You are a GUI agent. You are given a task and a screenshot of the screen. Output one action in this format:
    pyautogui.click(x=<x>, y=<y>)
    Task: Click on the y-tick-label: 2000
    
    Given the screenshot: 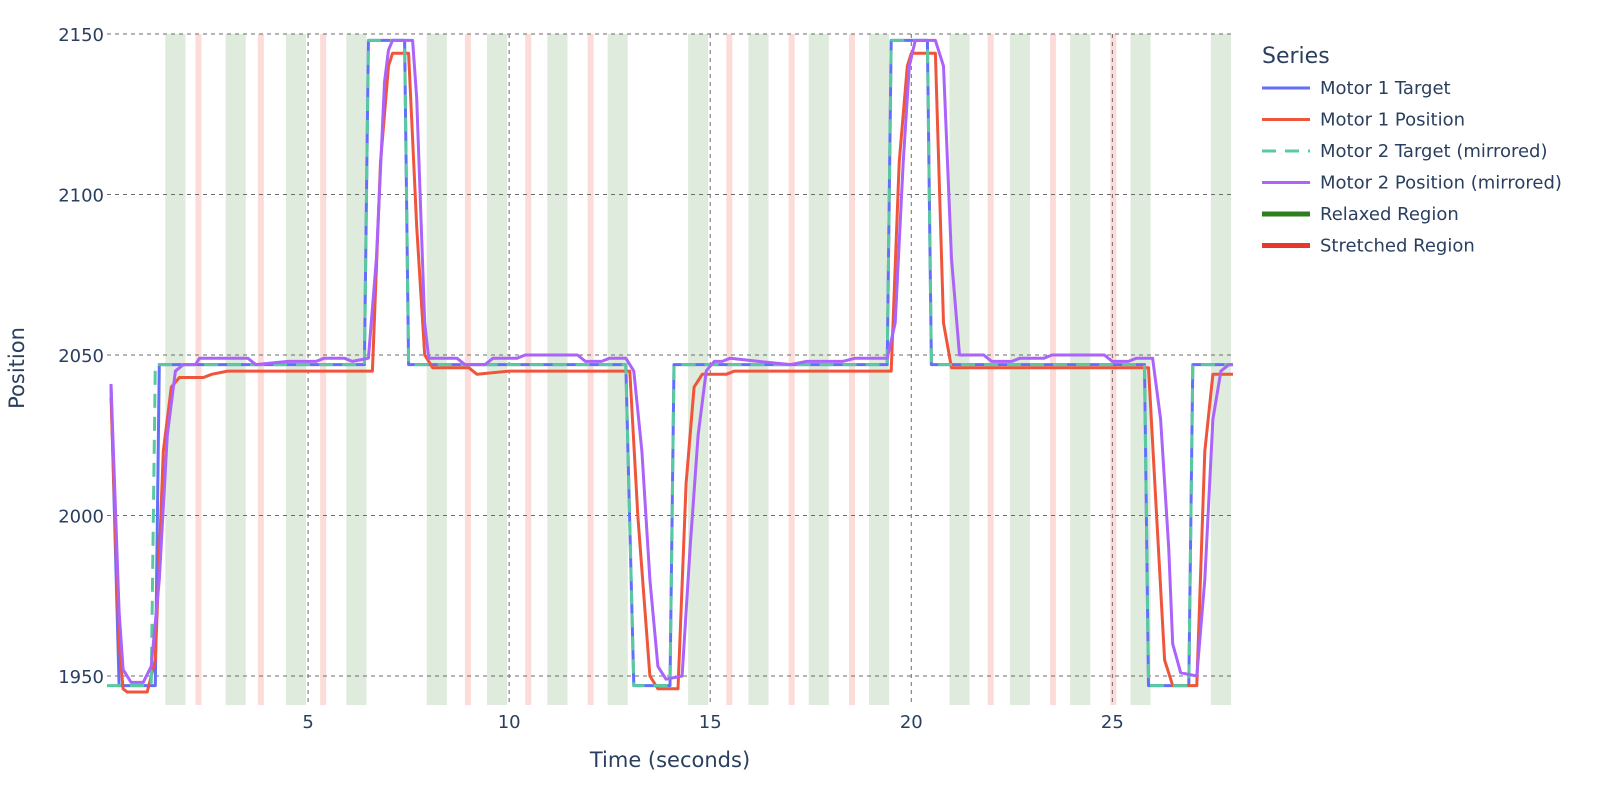 What is the action you would take?
    pyautogui.click(x=81, y=517)
    